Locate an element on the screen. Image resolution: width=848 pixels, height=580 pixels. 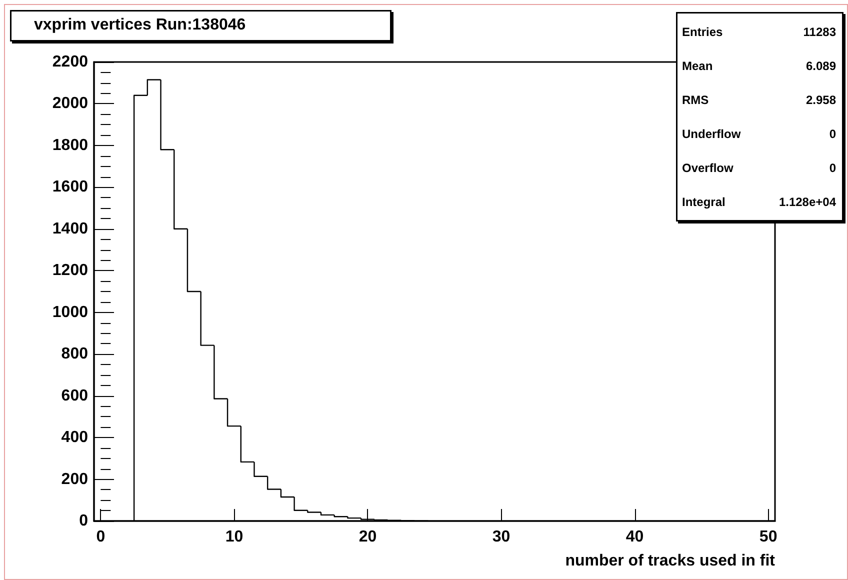
x-tick-label: 20 is located at coordinates (367, 537).